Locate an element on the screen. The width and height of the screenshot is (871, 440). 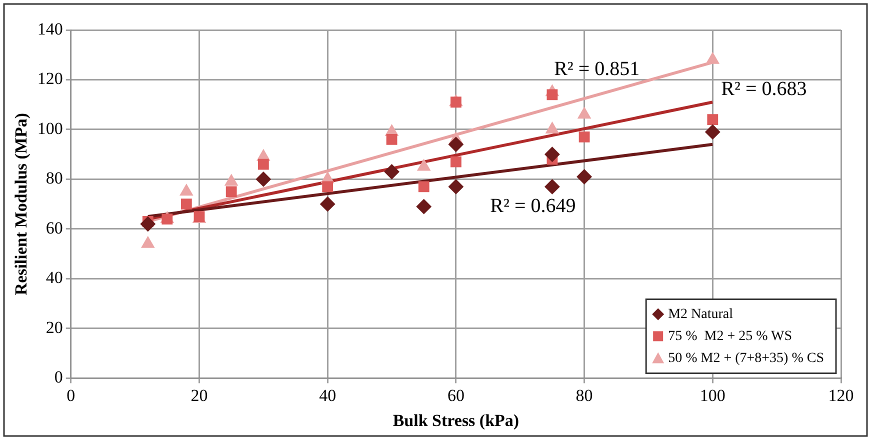
y-axis-title: Resilient Modulus (MPa) is located at coordinates (21, 204).